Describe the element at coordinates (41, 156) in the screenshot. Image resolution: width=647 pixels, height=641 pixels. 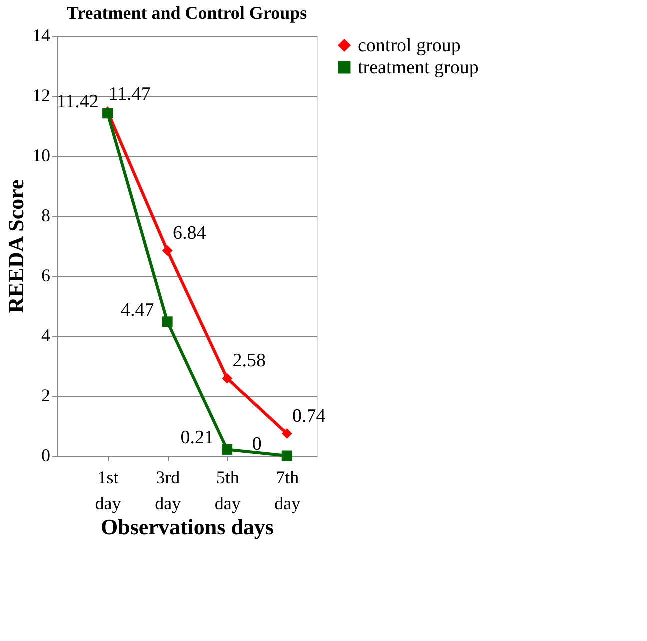
I see `y-tick-label: 10` at that location.